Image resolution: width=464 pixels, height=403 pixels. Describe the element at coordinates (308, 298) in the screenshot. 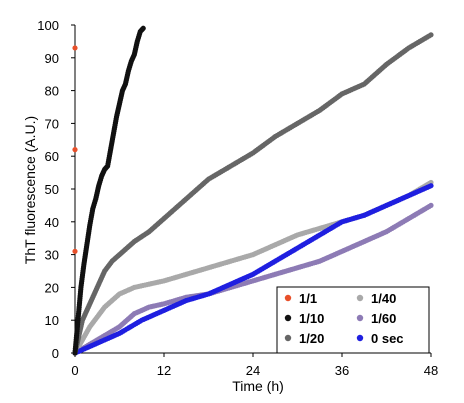

I see `legend-label: 1/1` at that location.